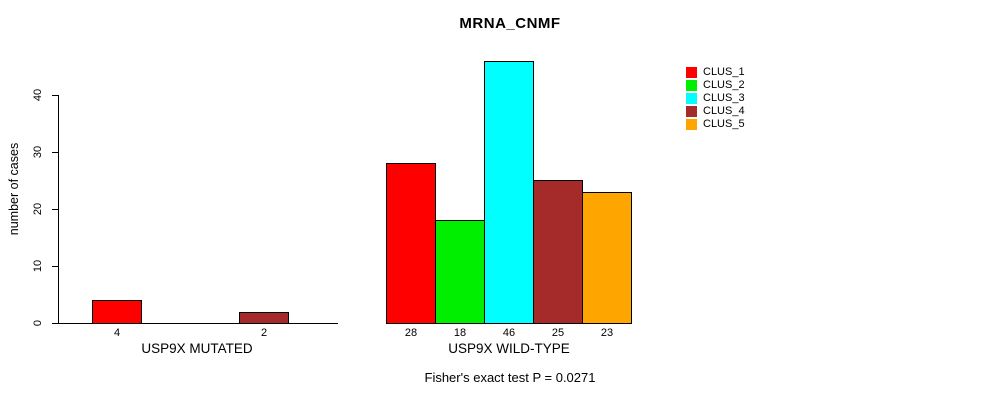  Describe the element at coordinates (264, 318) in the screenshot. I see `bar-clus_4-group1` at that location.